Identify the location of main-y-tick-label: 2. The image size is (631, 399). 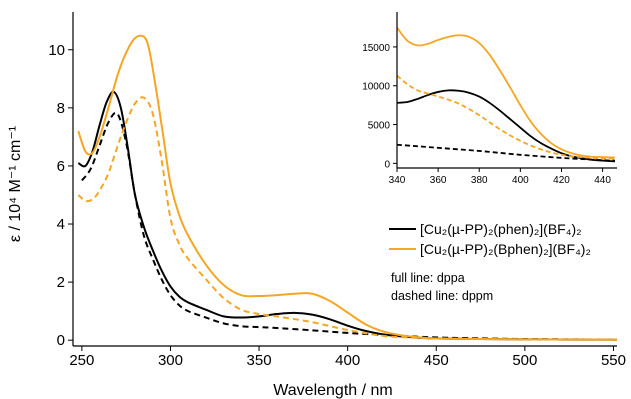
(61, 282).